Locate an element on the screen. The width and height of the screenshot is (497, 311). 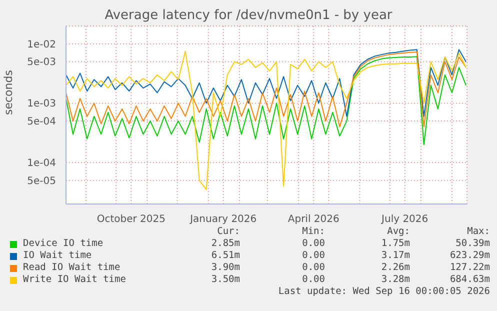
x-tick-label: July 2026 is located at coordinates (404, 219).